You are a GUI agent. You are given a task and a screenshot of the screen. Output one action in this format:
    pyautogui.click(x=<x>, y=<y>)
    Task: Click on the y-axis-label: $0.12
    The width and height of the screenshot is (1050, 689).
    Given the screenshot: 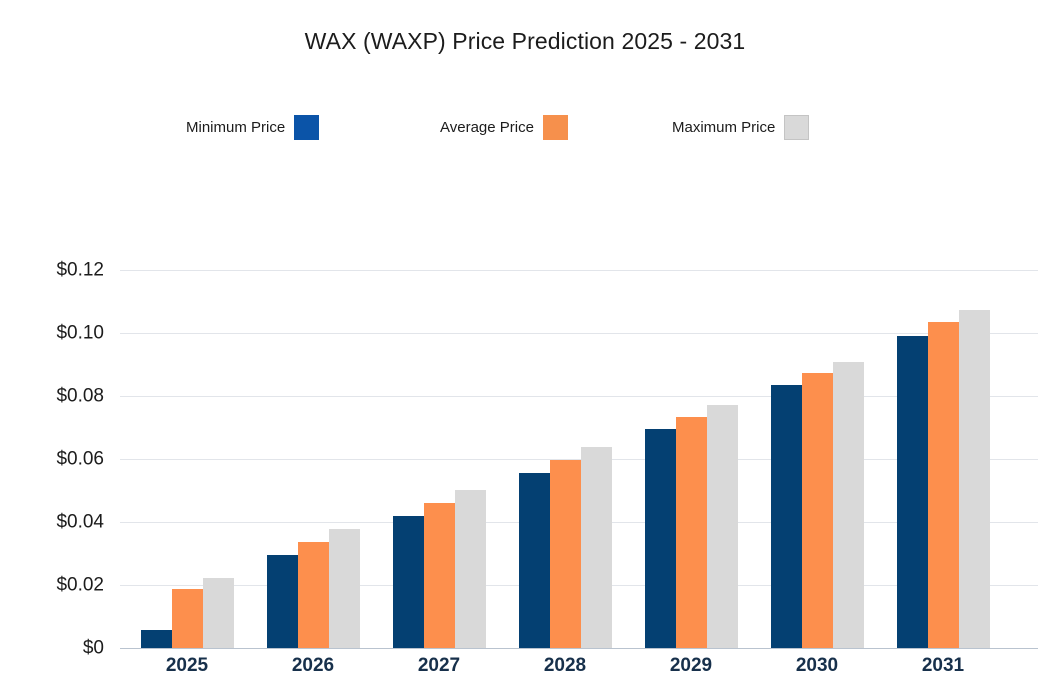 What is the action you would take?
    pyautogui.click(x=80, y=270)
    